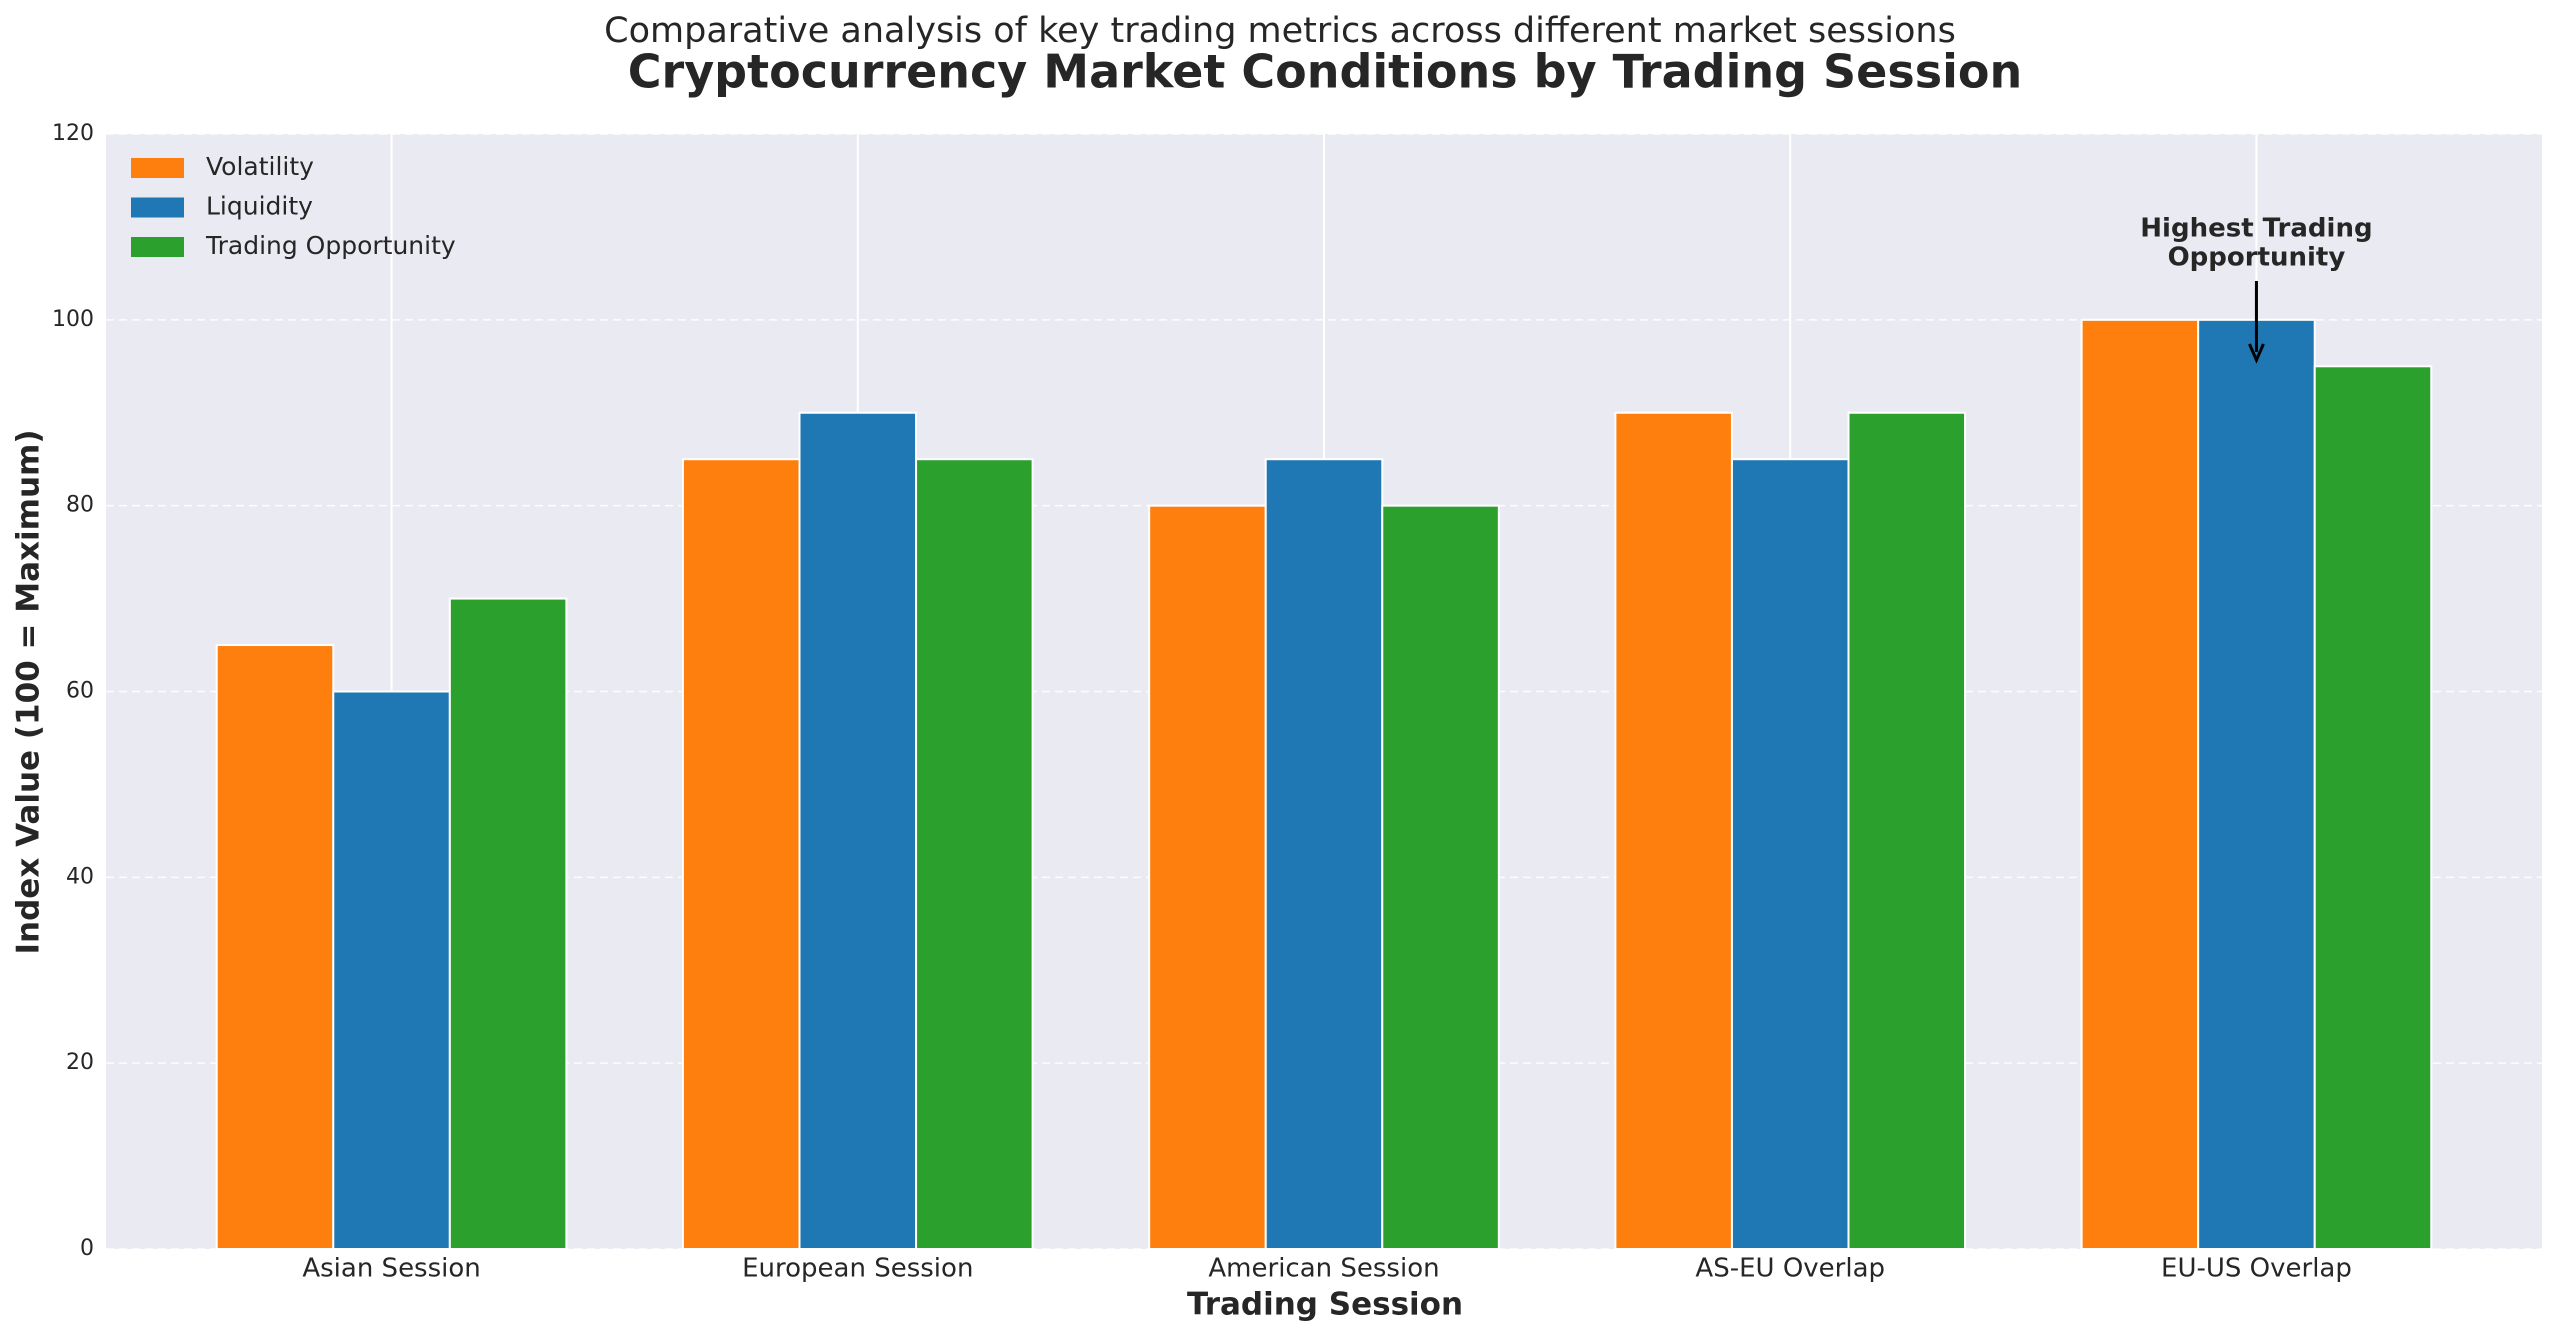  I want to click on x-tick-label: AS-EU Overlap, so click(1790, 1269).